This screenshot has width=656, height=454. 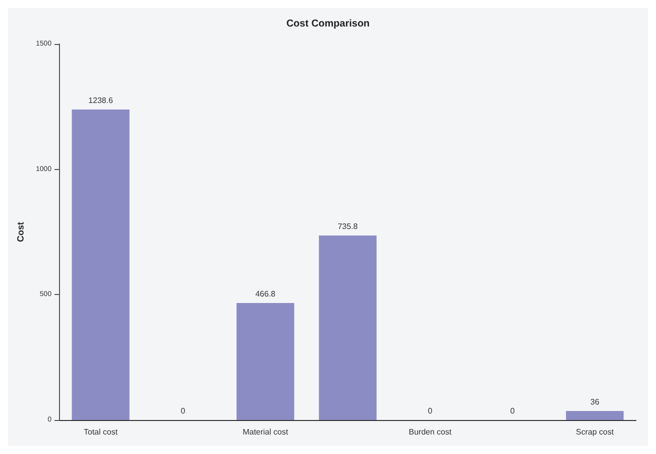 I want to click on x-tick-label: Burden cost, so click(x=430, y=432).